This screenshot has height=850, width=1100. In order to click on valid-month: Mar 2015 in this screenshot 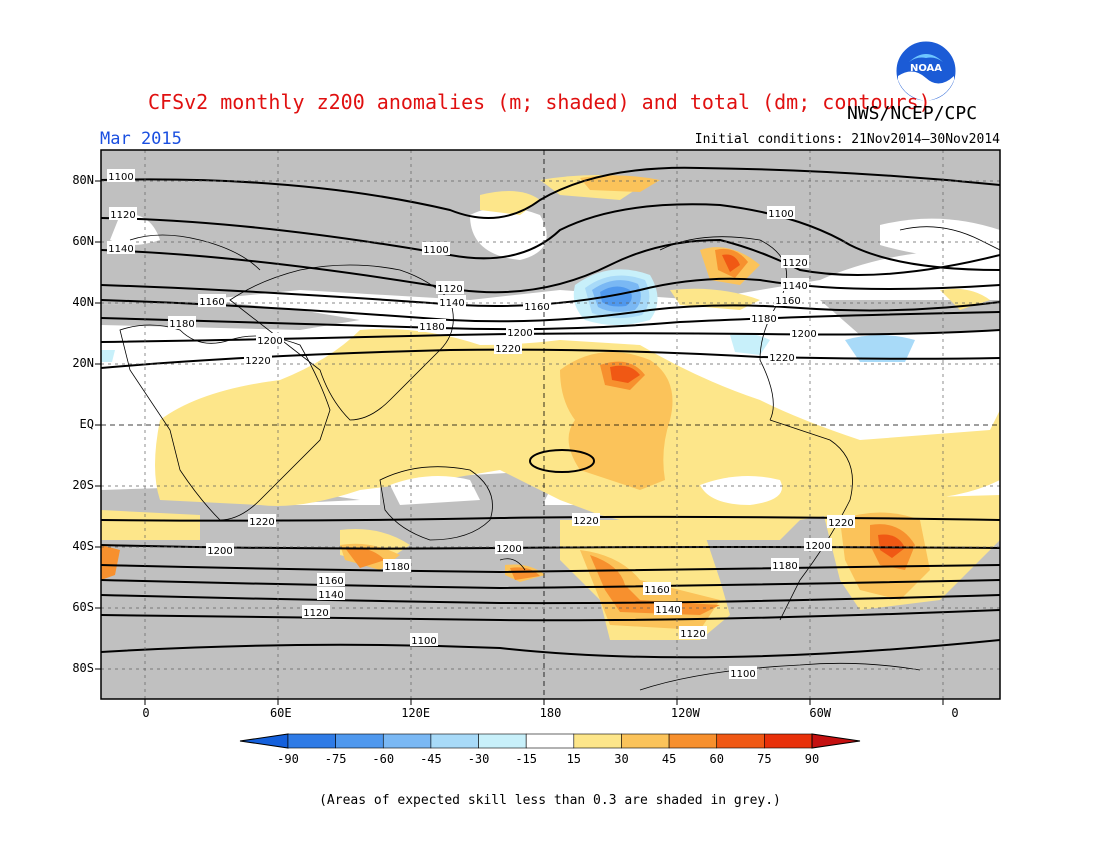, I will do `click(141, 139)`.